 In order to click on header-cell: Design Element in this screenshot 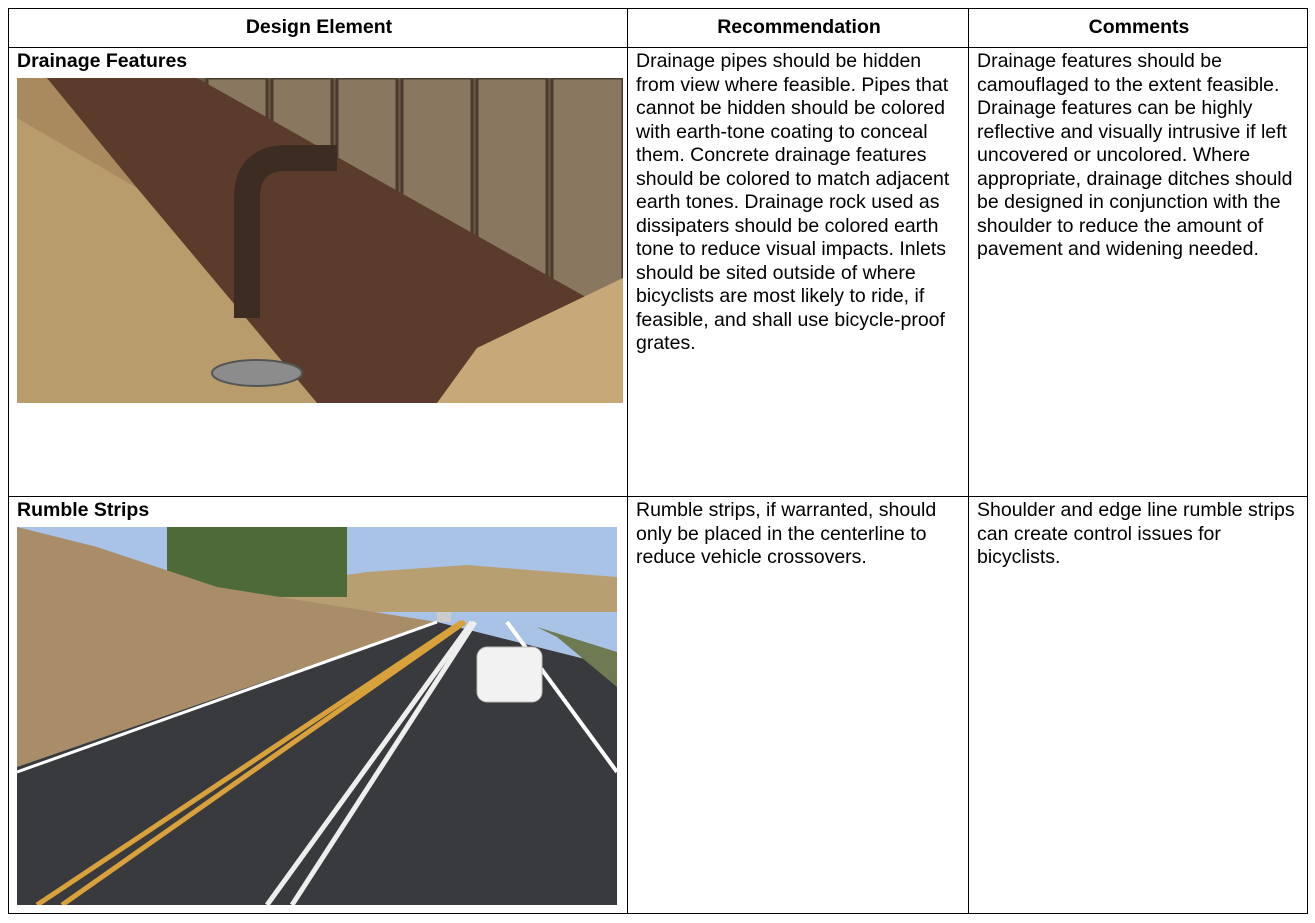, I will do `click(318, 28)`.